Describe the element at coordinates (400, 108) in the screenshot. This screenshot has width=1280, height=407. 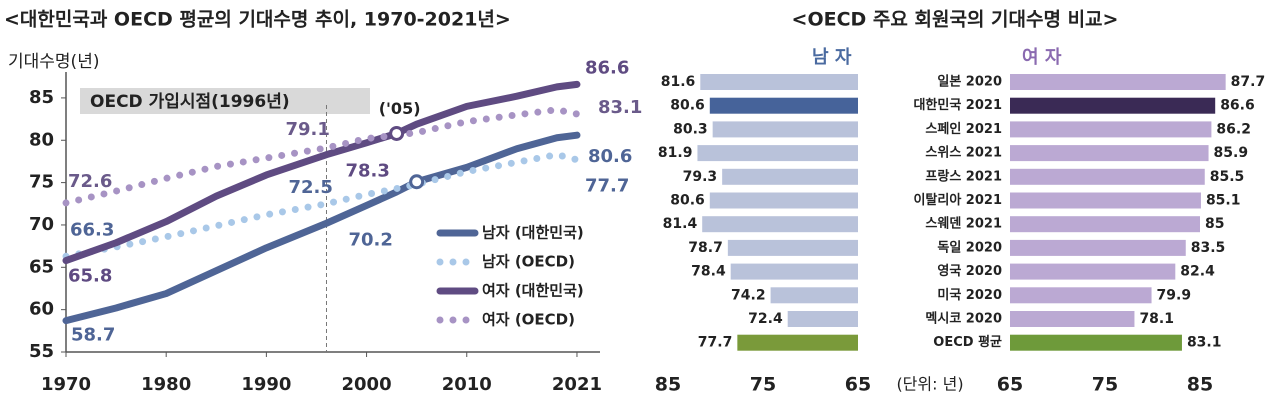
I see `annotation: ('05)` at that location.